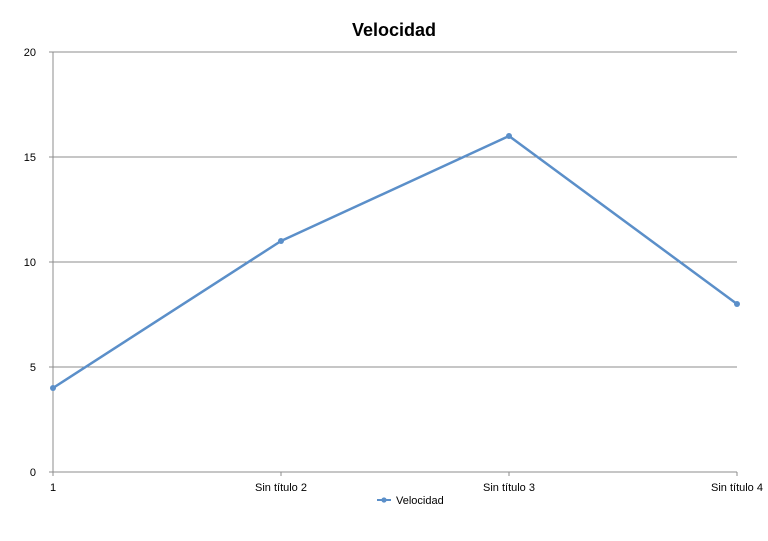 The image size is (768, 541). I want to click on y-tick-label: 15, so click(30, 158).